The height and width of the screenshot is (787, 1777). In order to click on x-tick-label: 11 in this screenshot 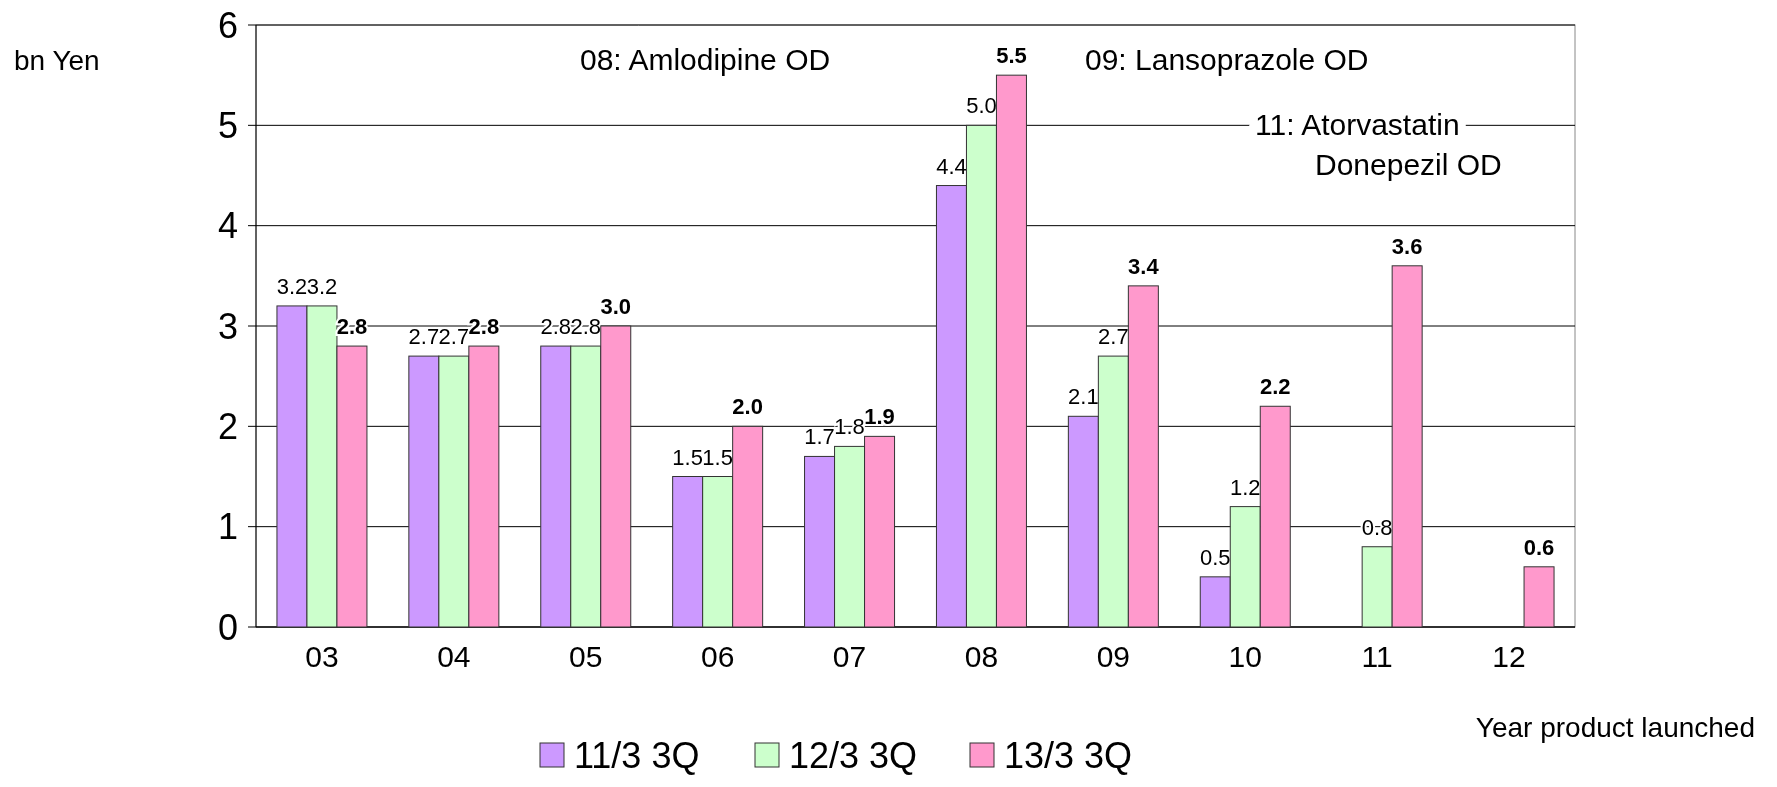, I will do `click(1377, 656)`.